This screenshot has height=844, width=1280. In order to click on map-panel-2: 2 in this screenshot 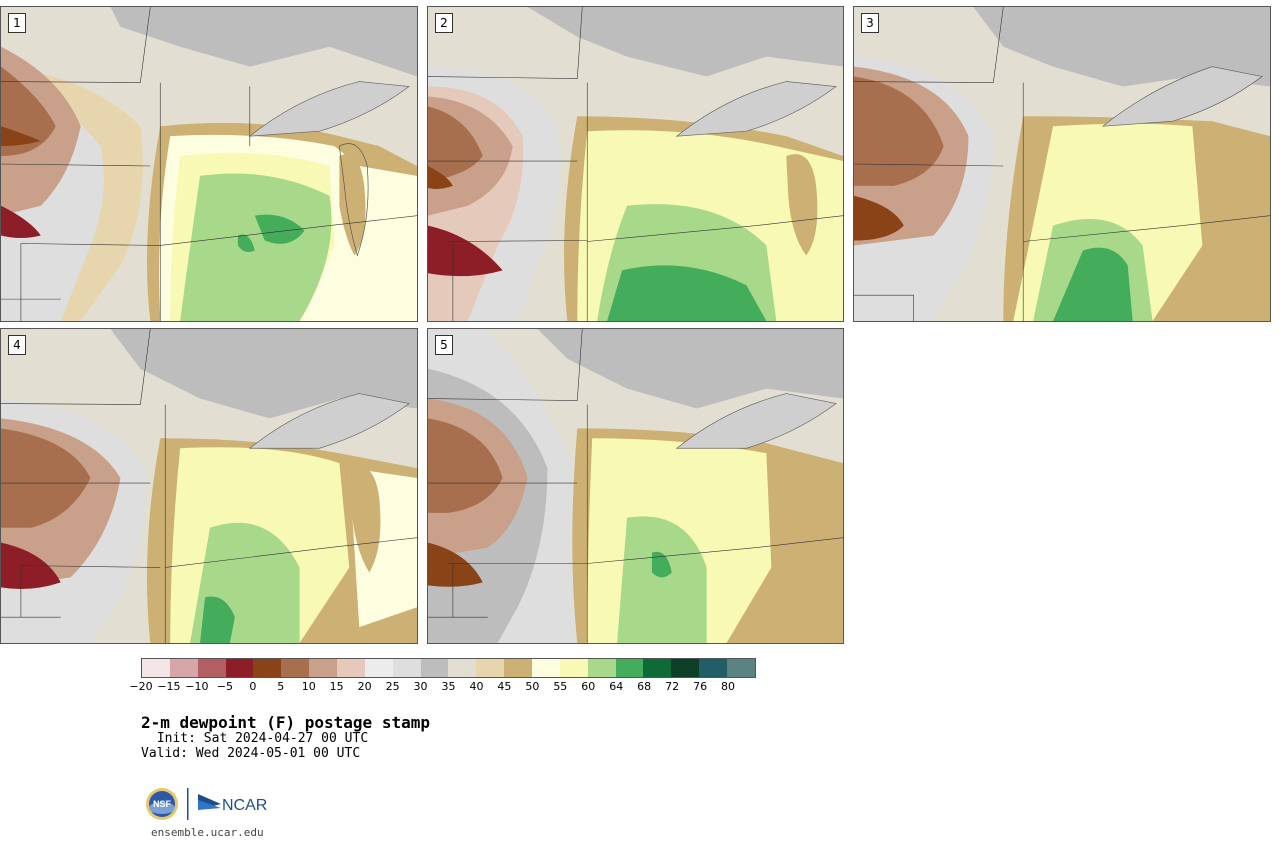, I will do `click(635, 164)`.